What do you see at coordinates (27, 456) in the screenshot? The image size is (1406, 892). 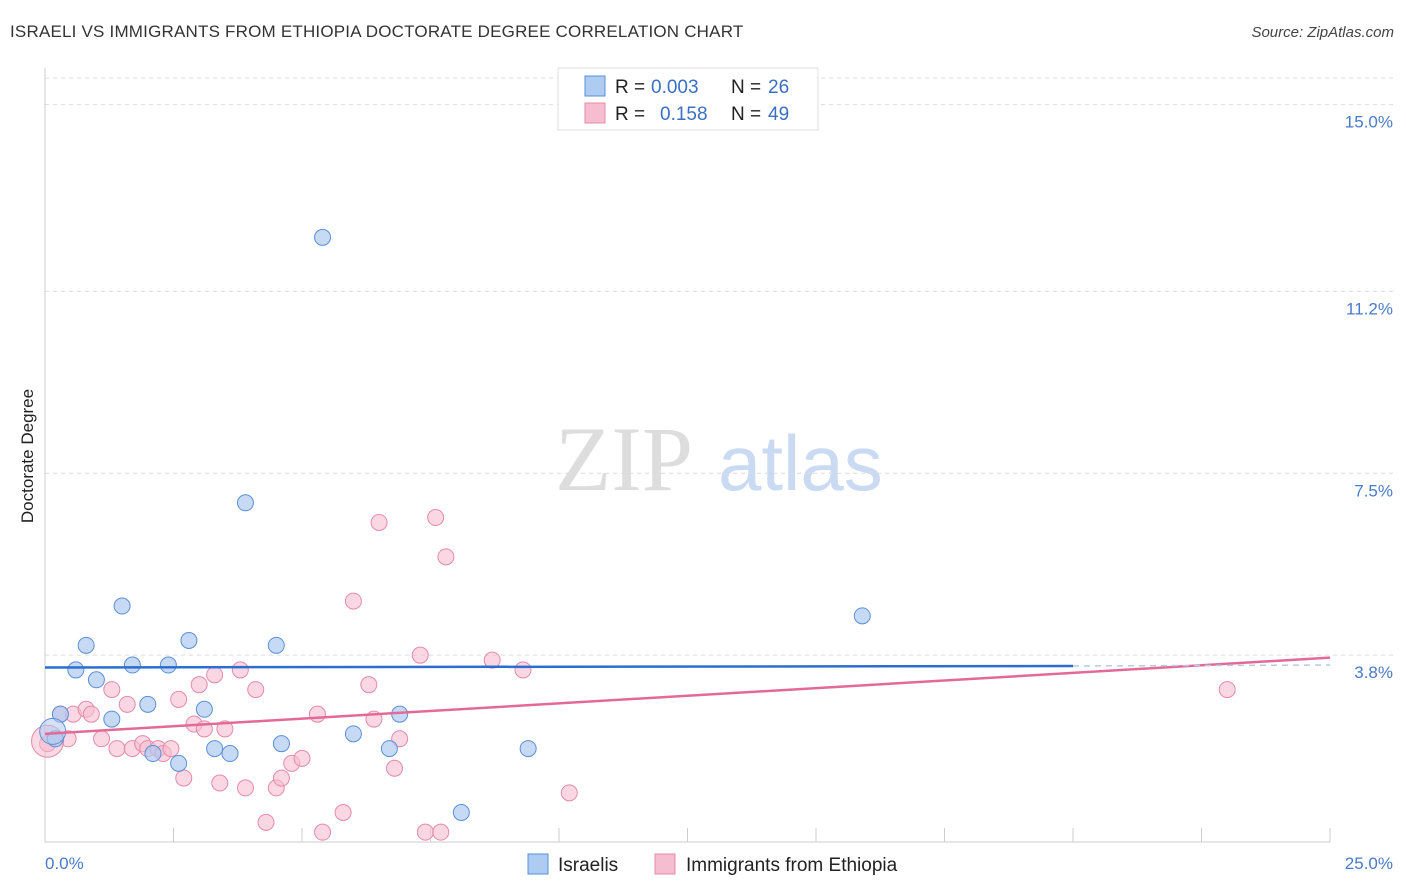 I see `y-axis-label: Doctorate Degree` at bounding box center [27, 456].